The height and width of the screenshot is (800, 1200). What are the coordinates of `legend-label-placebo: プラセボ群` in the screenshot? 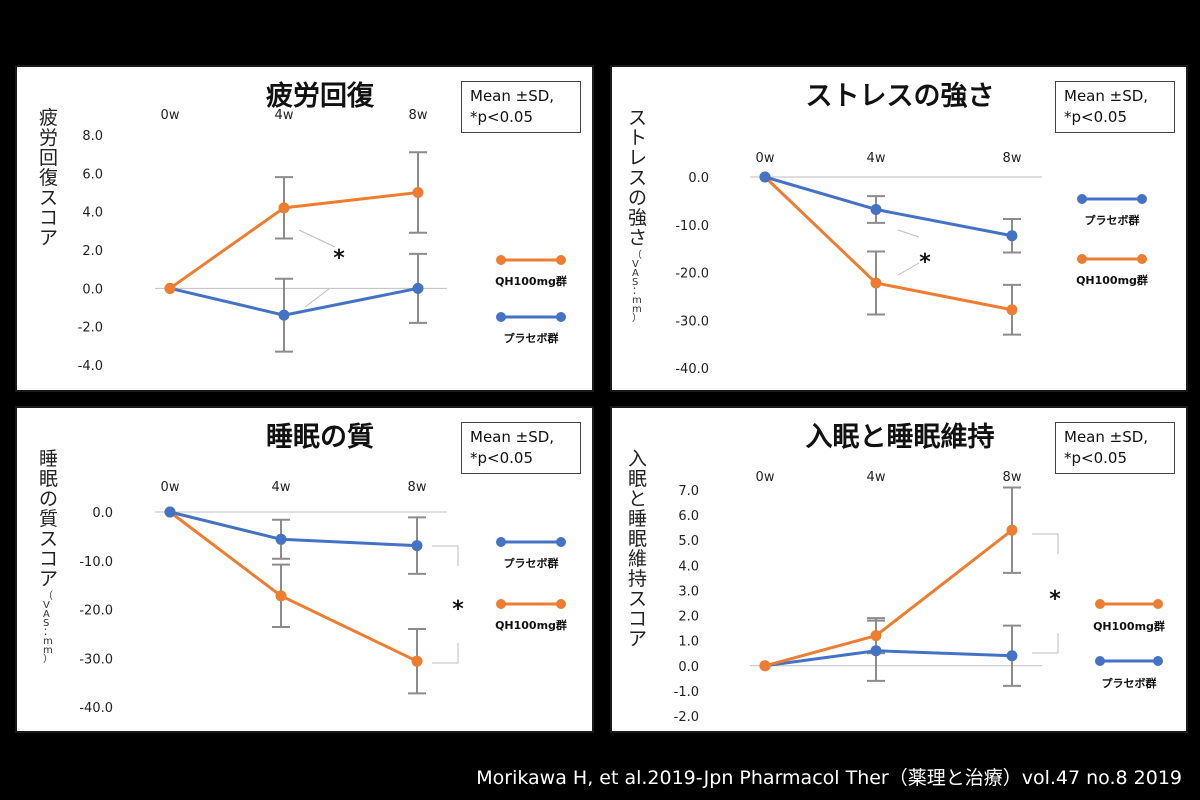 It's located at (531, 338).